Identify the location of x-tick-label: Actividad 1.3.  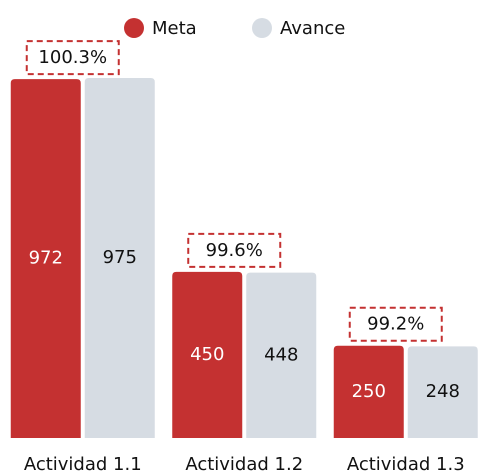
(406, 464).